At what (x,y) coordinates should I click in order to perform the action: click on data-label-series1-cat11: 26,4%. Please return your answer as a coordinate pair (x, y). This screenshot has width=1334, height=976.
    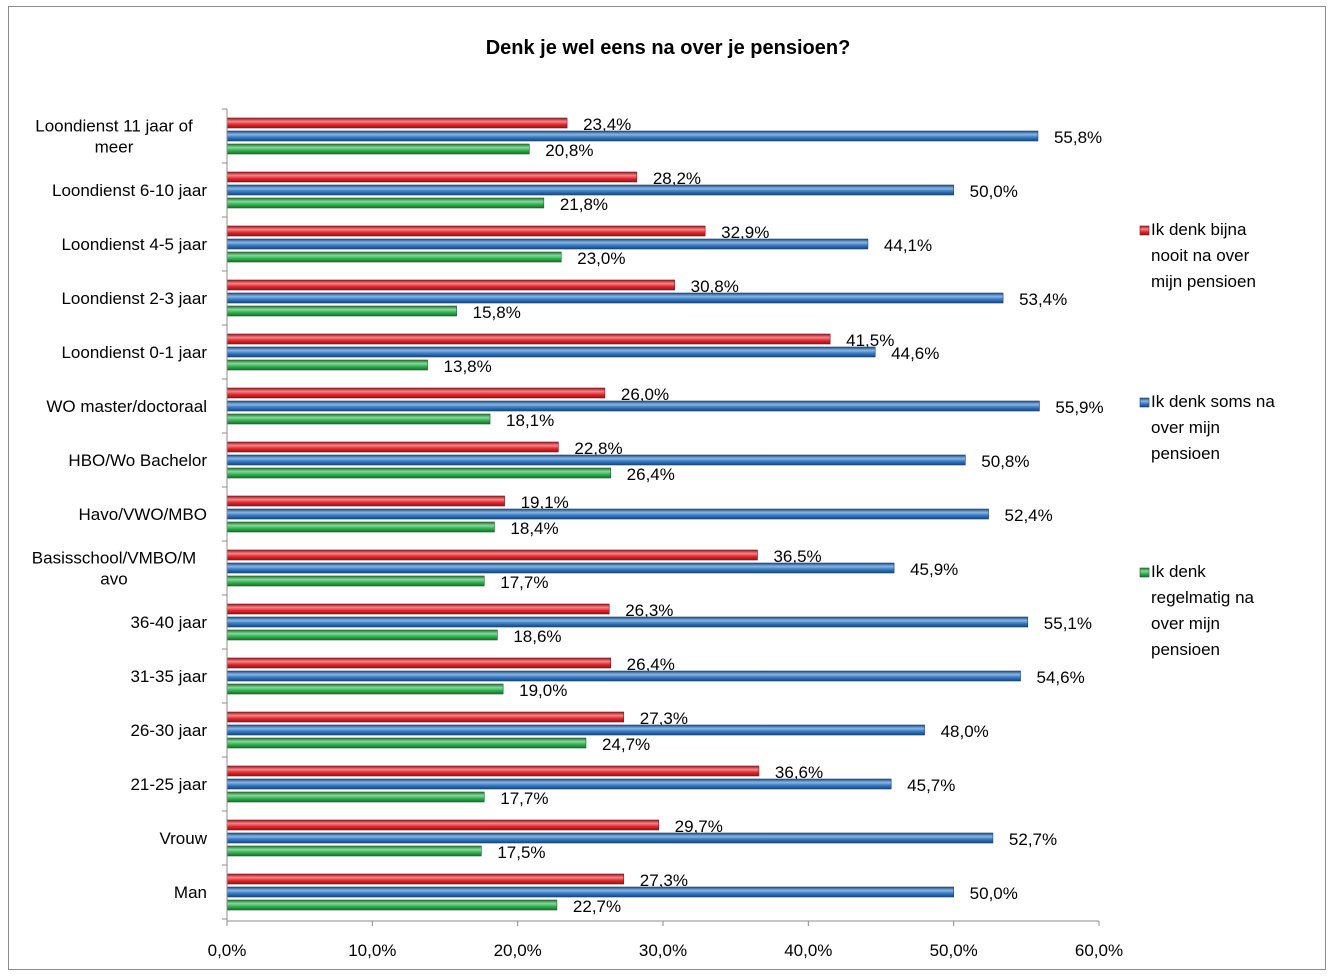
    Looking at the image, I should click on (651, 664).